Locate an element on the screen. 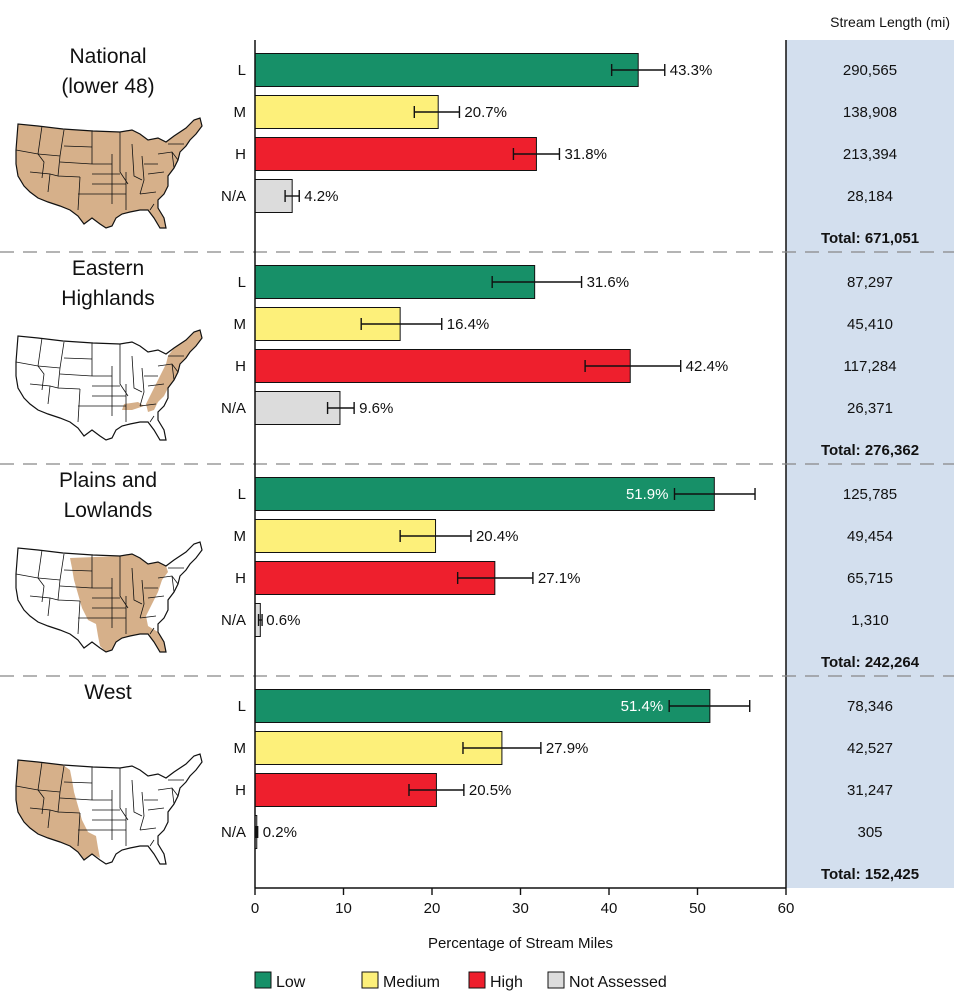 The image size is (954, 996). region-title-line: Plains and is located at coordinates (108, 480).